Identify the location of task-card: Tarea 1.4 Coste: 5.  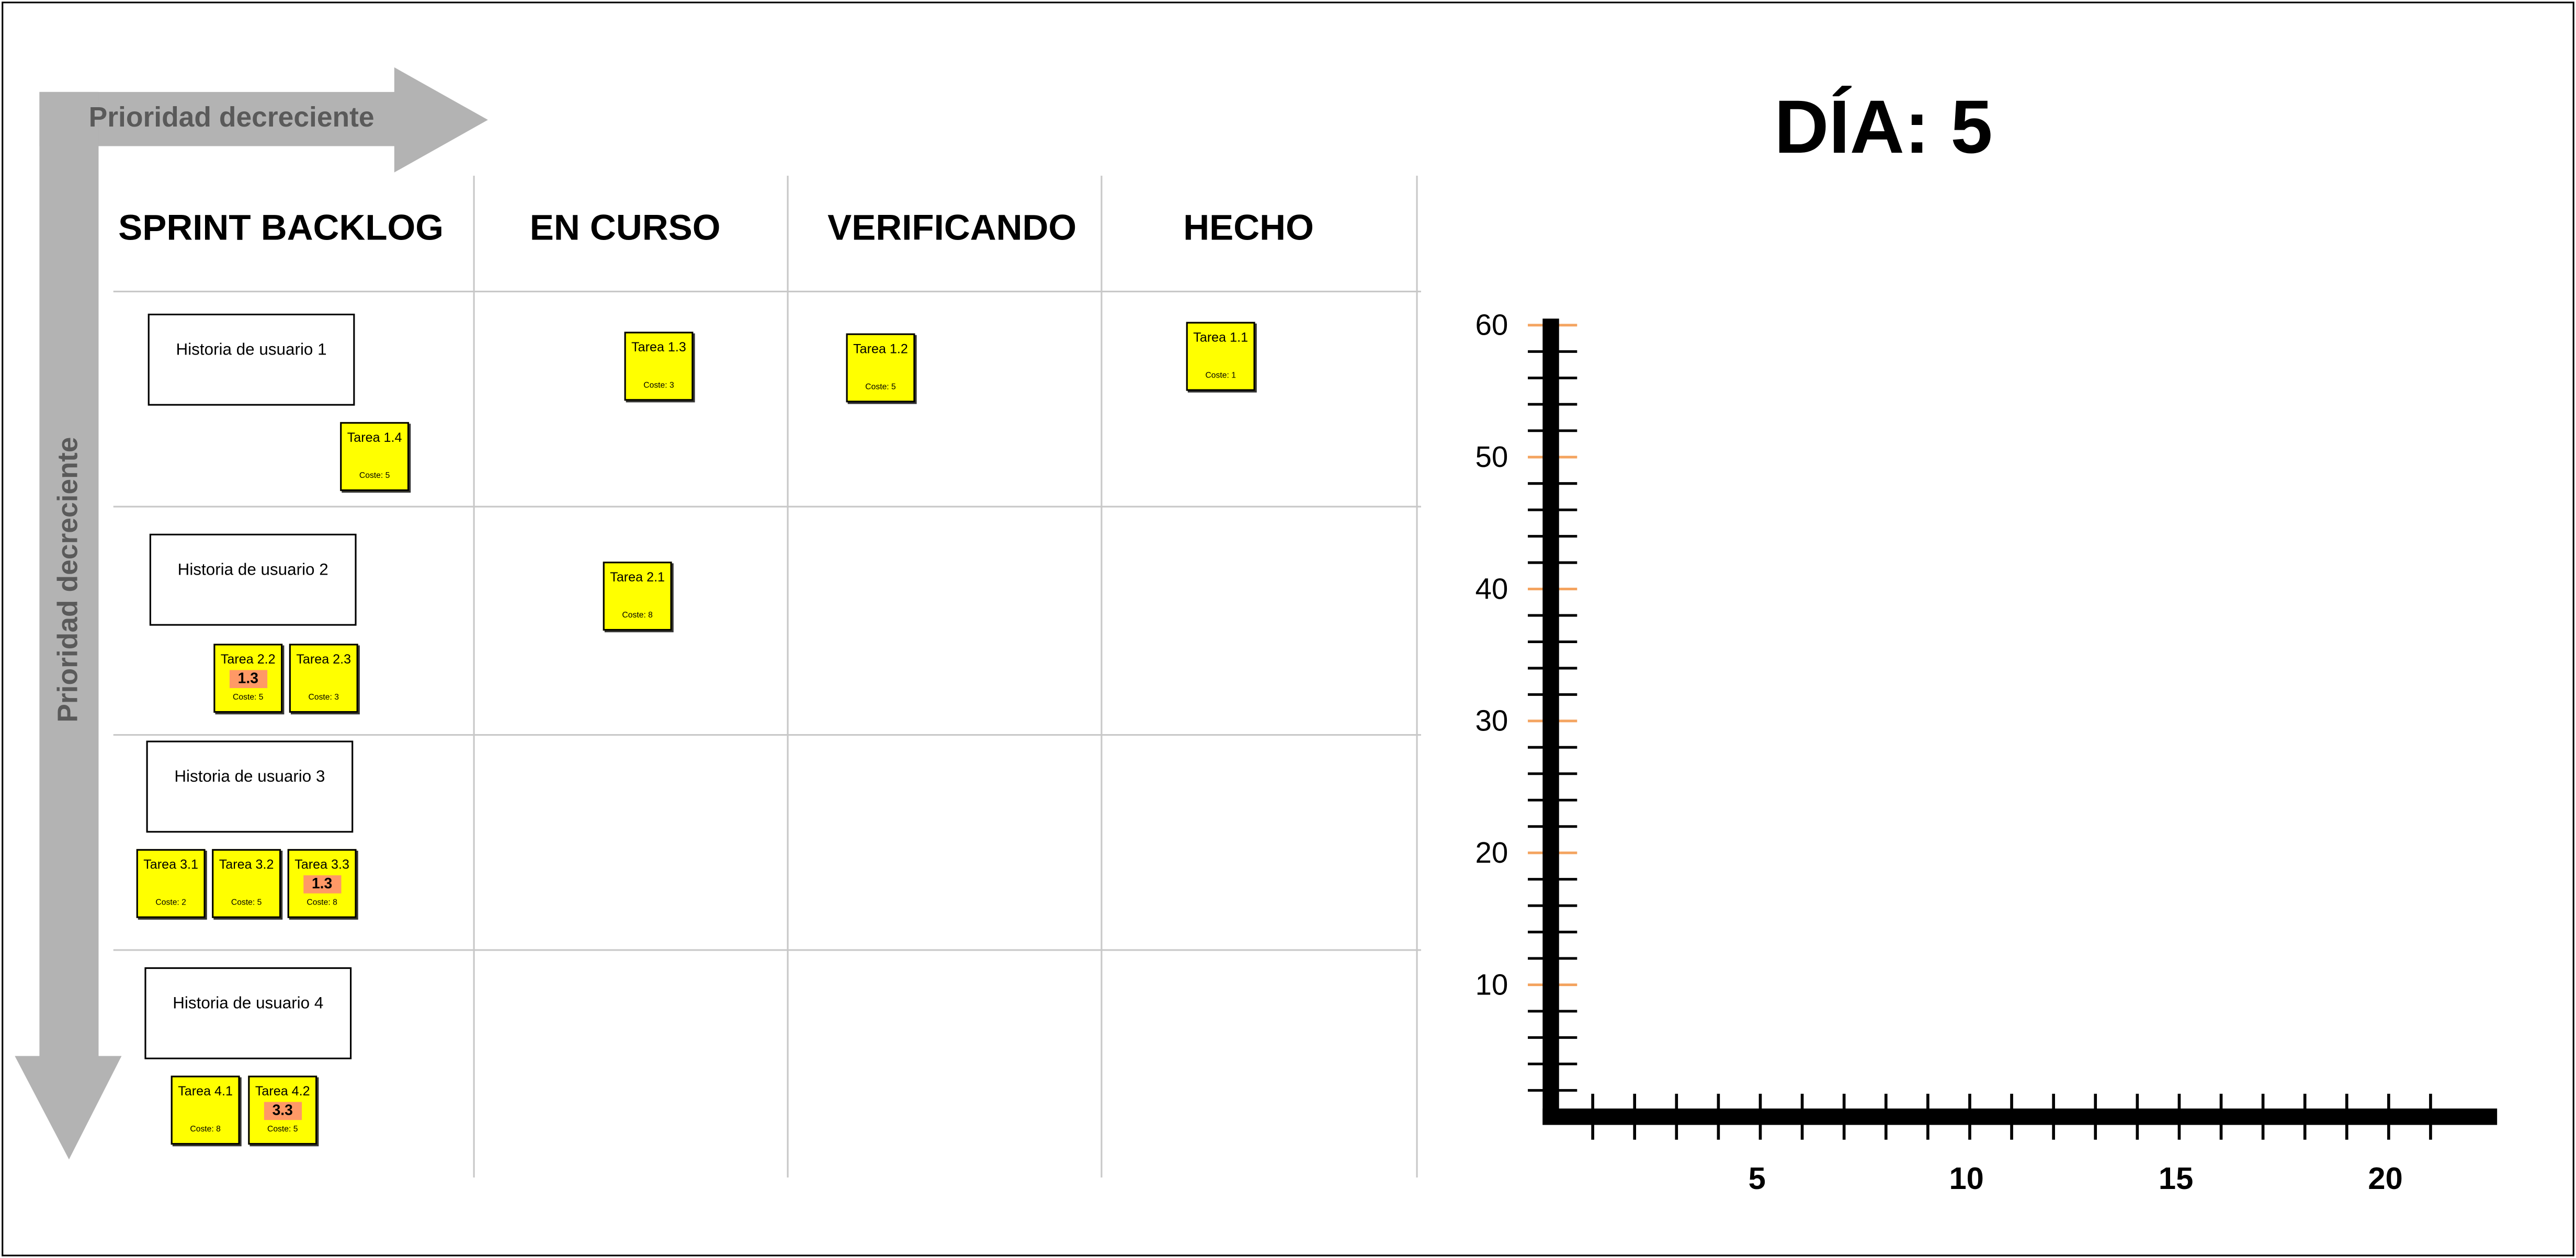
(375, 456).